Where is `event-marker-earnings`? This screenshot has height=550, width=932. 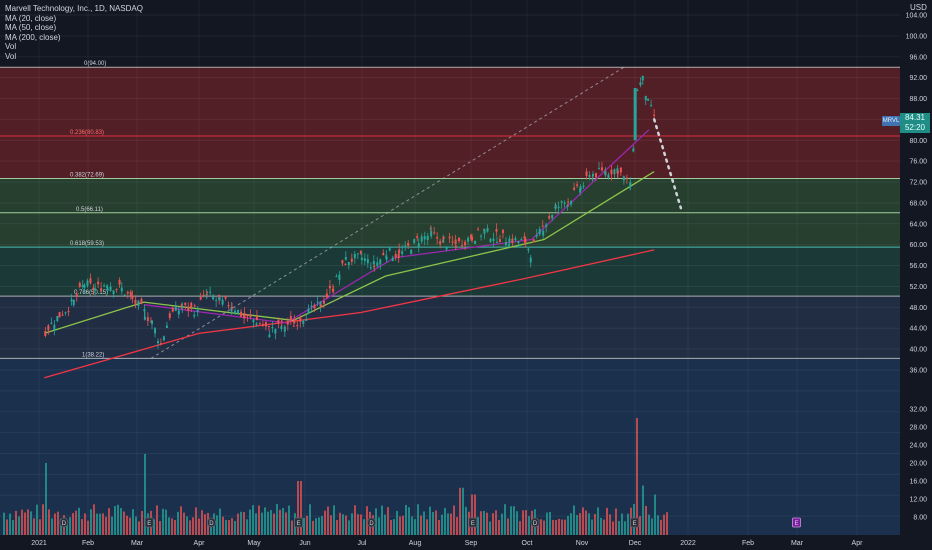 event-marker-earnings is located at coordinates (473, 522).